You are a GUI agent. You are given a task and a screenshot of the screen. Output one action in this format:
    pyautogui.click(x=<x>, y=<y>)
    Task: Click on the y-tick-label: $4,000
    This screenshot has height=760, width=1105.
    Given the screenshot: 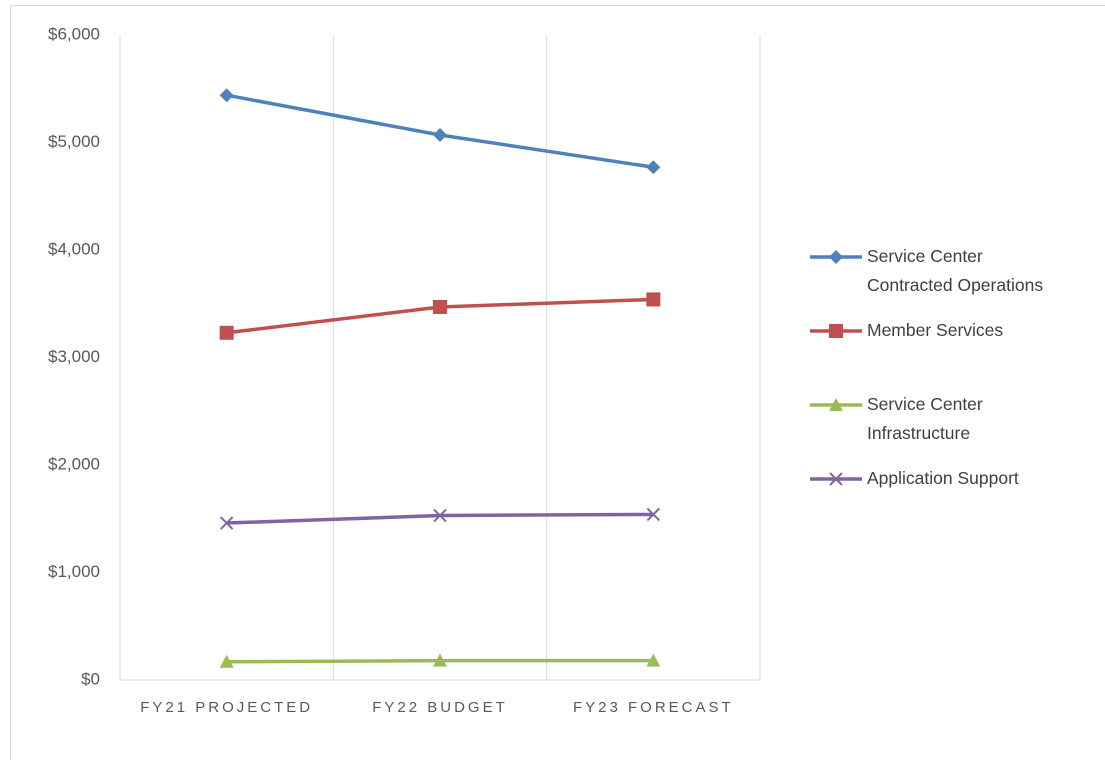 What is the action you would take?
    pyautogui.click(x=74, y=248)
    